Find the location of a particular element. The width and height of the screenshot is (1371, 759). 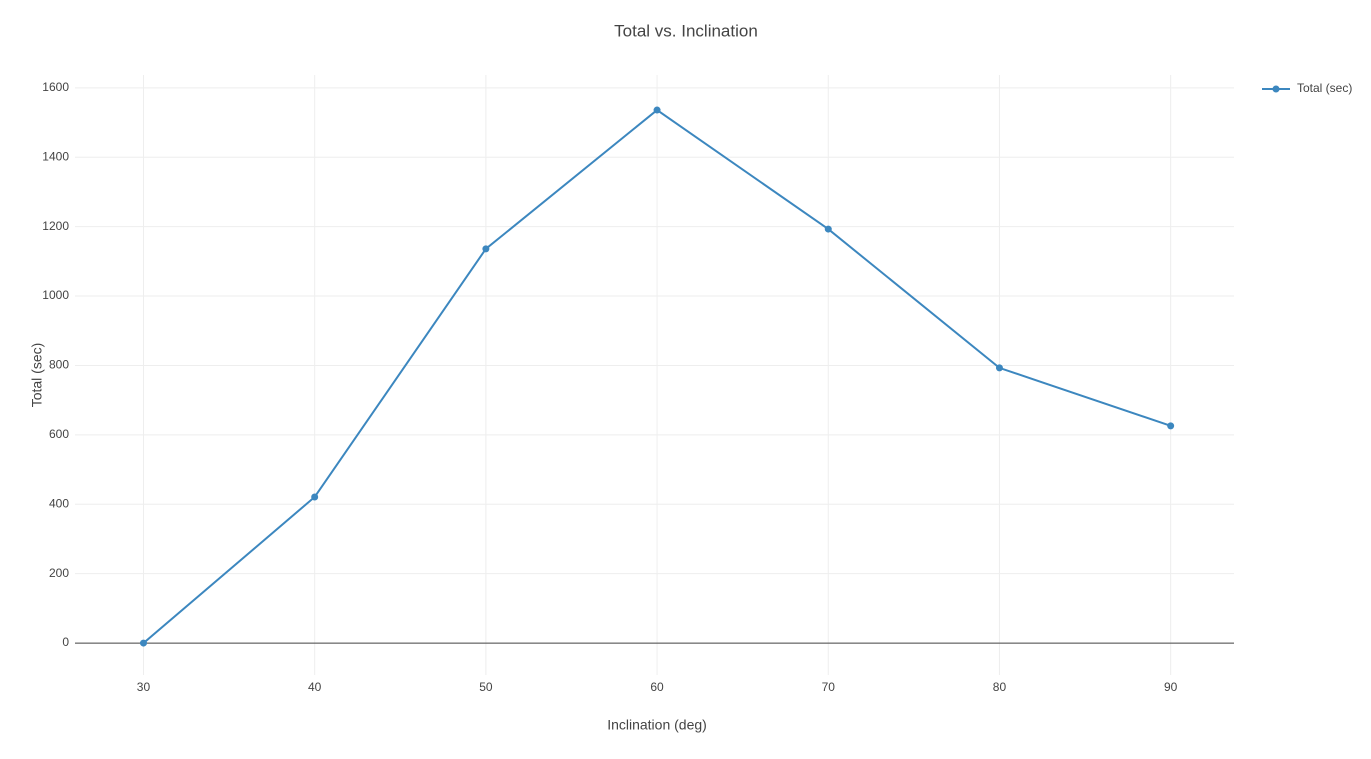

chart-title: Total vs. Inclination is located at coordinates (686, 30).